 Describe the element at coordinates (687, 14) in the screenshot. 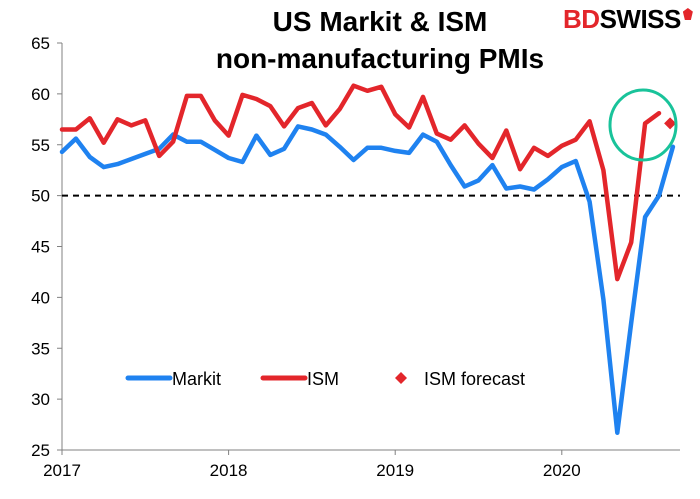

I see `brand-logo-flag-icon` at that location.